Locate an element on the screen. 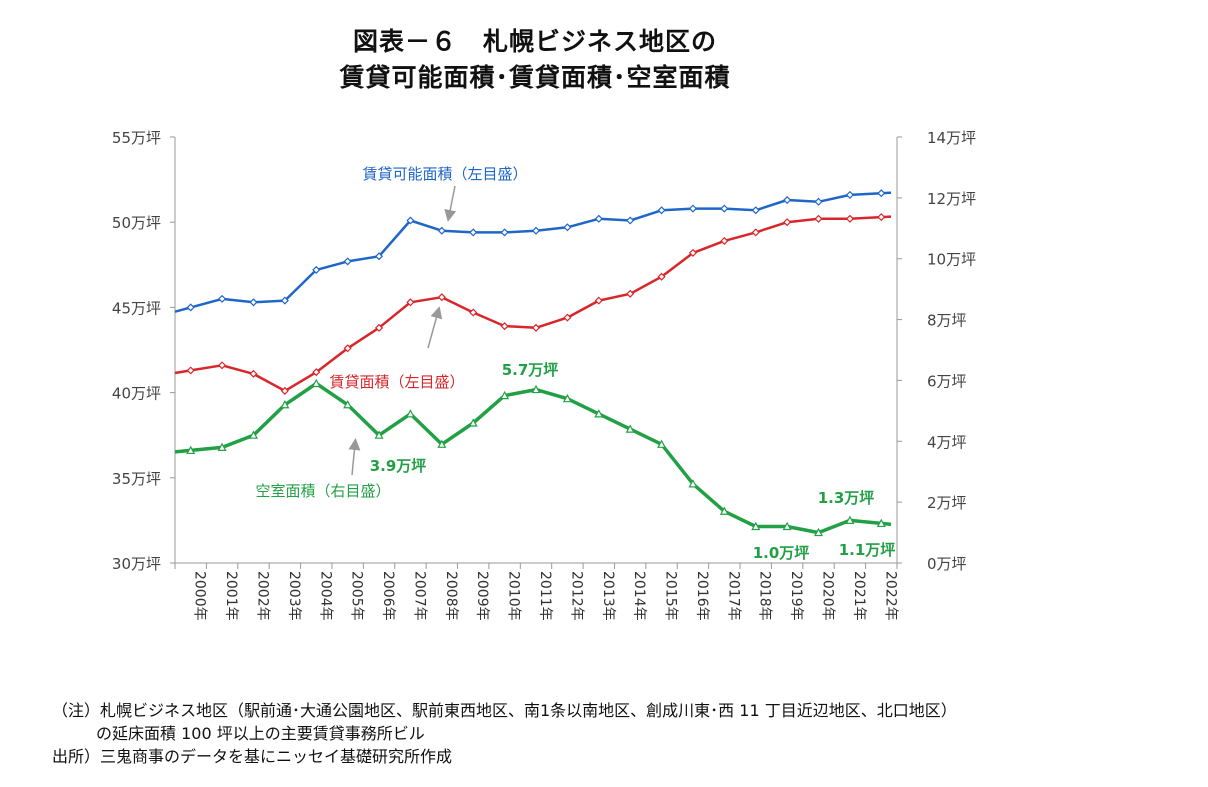 The width and height of the screenshot is (1208, 787). x-axis-tick-label: 2018年 is located at coordinates (765, 596).